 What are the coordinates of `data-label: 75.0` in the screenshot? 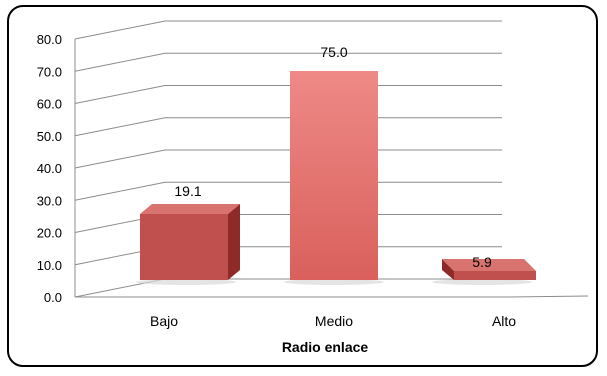 It's located at (333, 52).